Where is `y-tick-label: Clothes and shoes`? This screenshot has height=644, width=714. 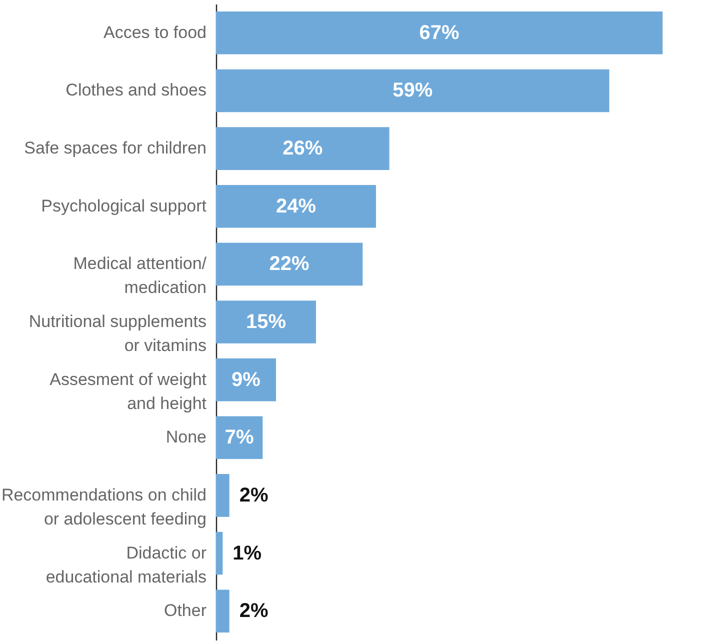 y-tick-label: Clothes and shoes is located at coordinates (136, 90).